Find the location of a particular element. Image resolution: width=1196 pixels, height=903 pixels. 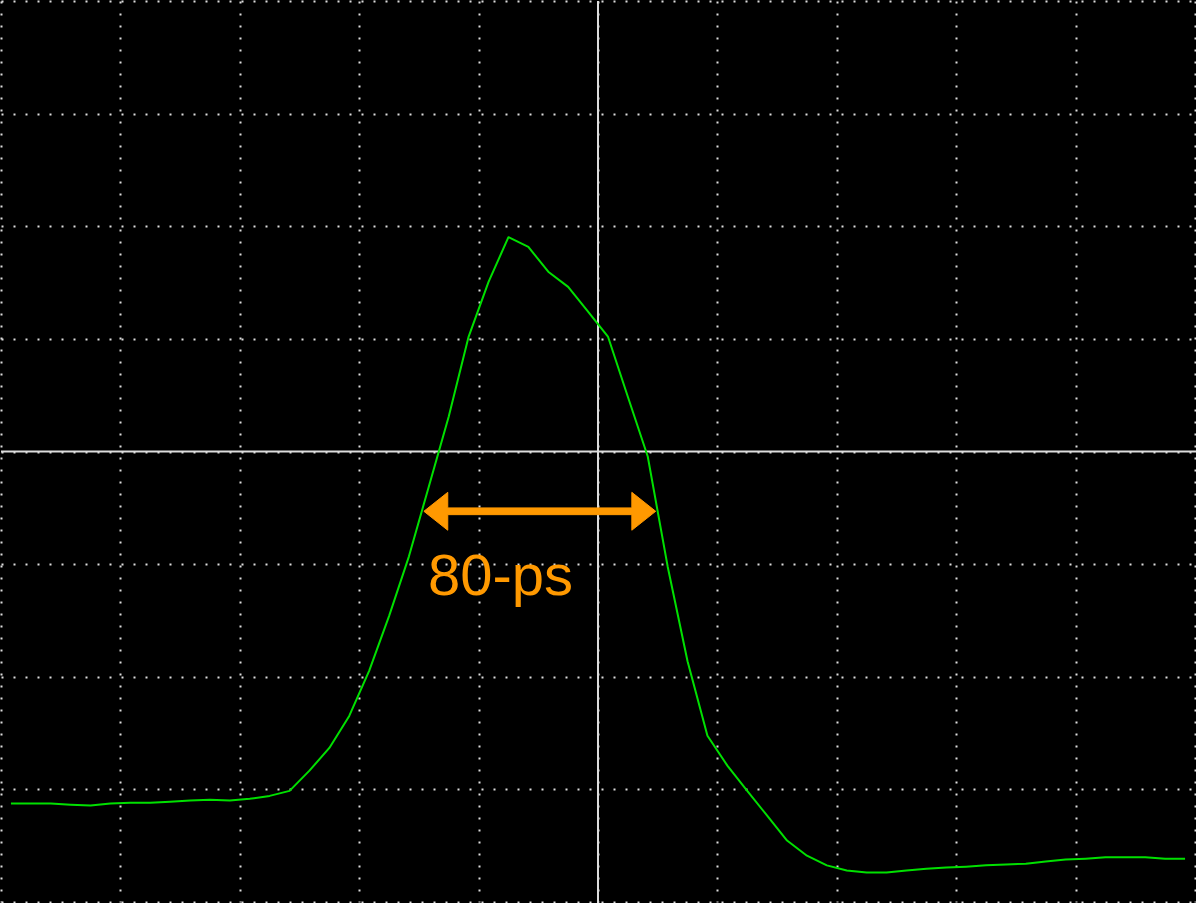

annotation: 80-ps is located at coordinates (500, 574).